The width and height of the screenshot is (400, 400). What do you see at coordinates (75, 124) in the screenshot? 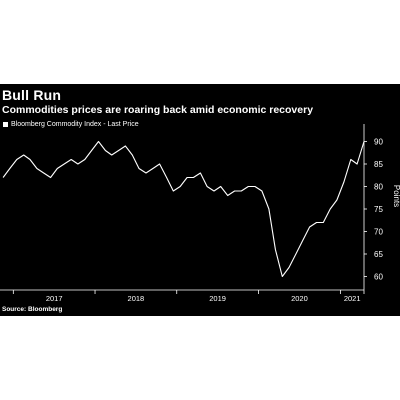
I see `legend-label: Bloomberg Commodity Index - Last Price` at bounding box center [75, 124].